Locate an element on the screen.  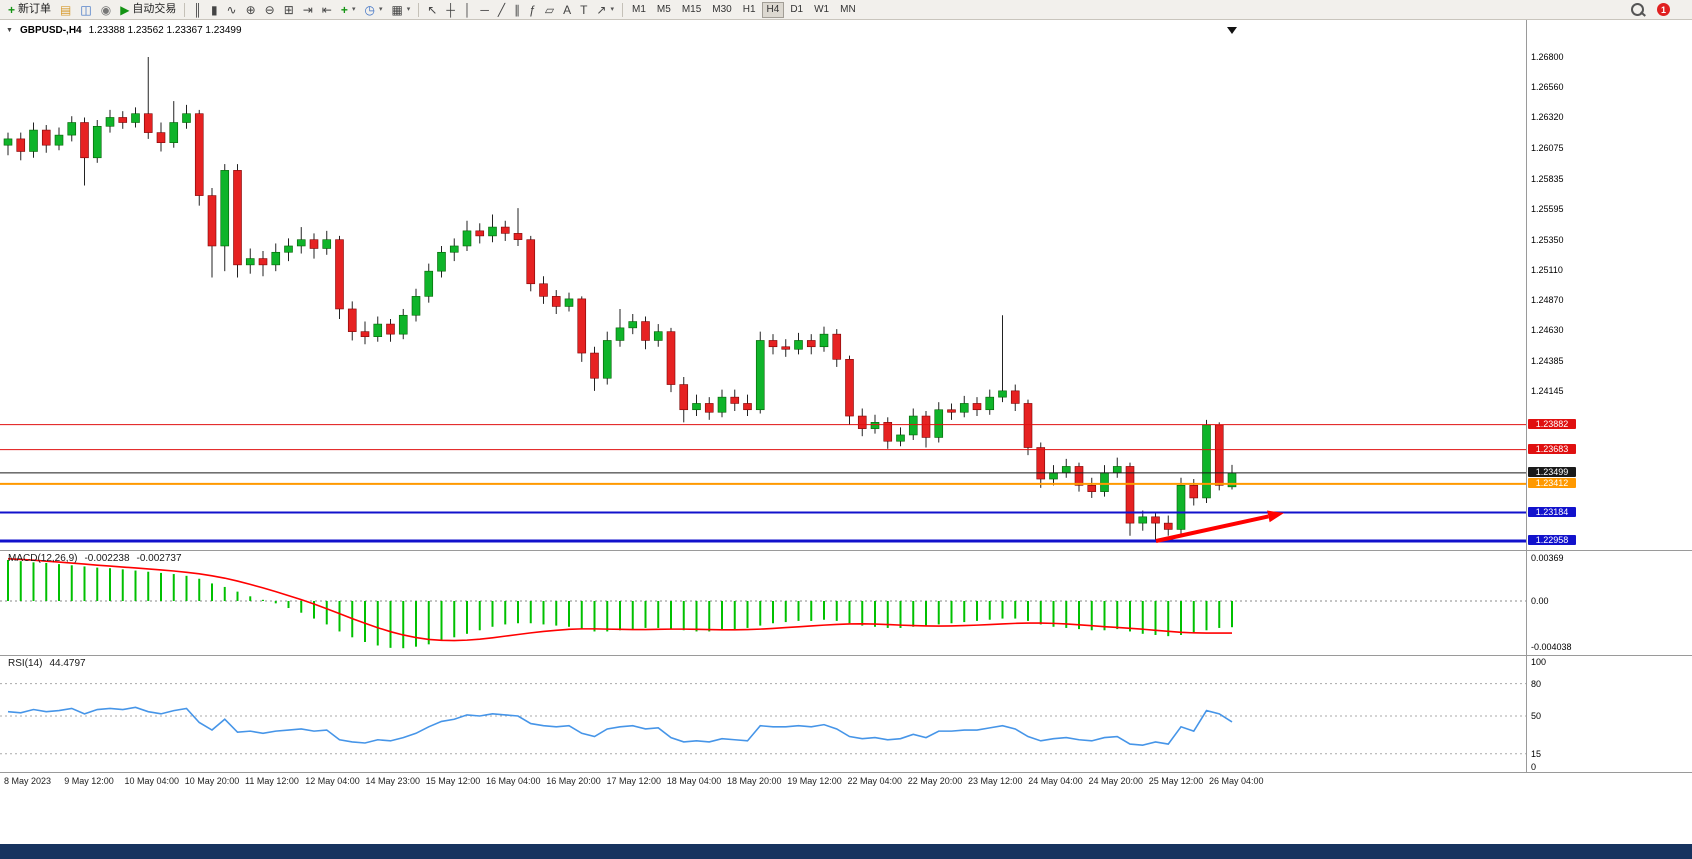
autoscroll-icon: ⇥ is located at coordinates (307, 9).